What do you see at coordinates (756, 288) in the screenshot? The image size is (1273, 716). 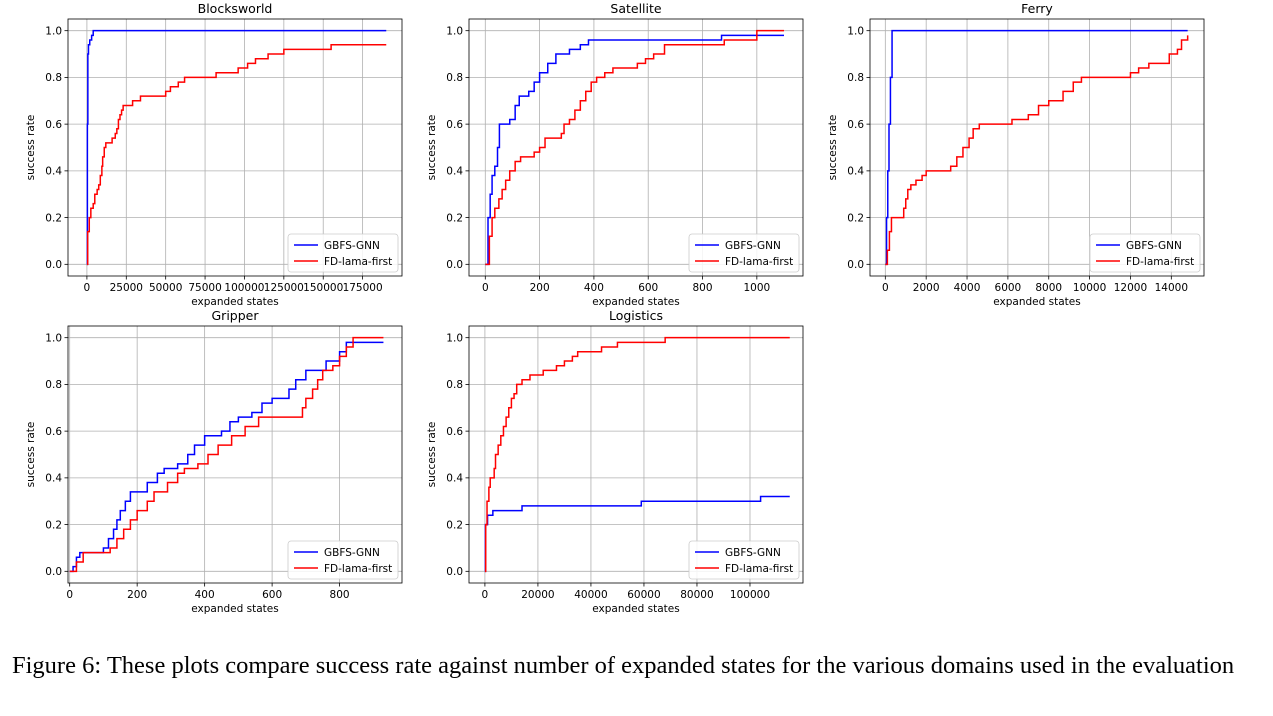 I see `x-tick-label: 1000` at bounding box center [756, 288].